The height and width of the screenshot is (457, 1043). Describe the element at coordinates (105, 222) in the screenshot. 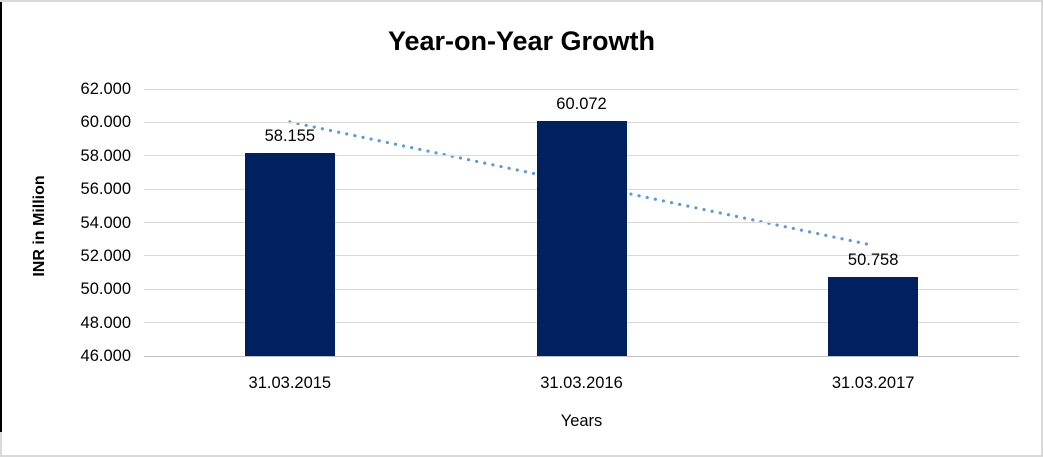

I see `y-tick-label: 54.000` at that location.